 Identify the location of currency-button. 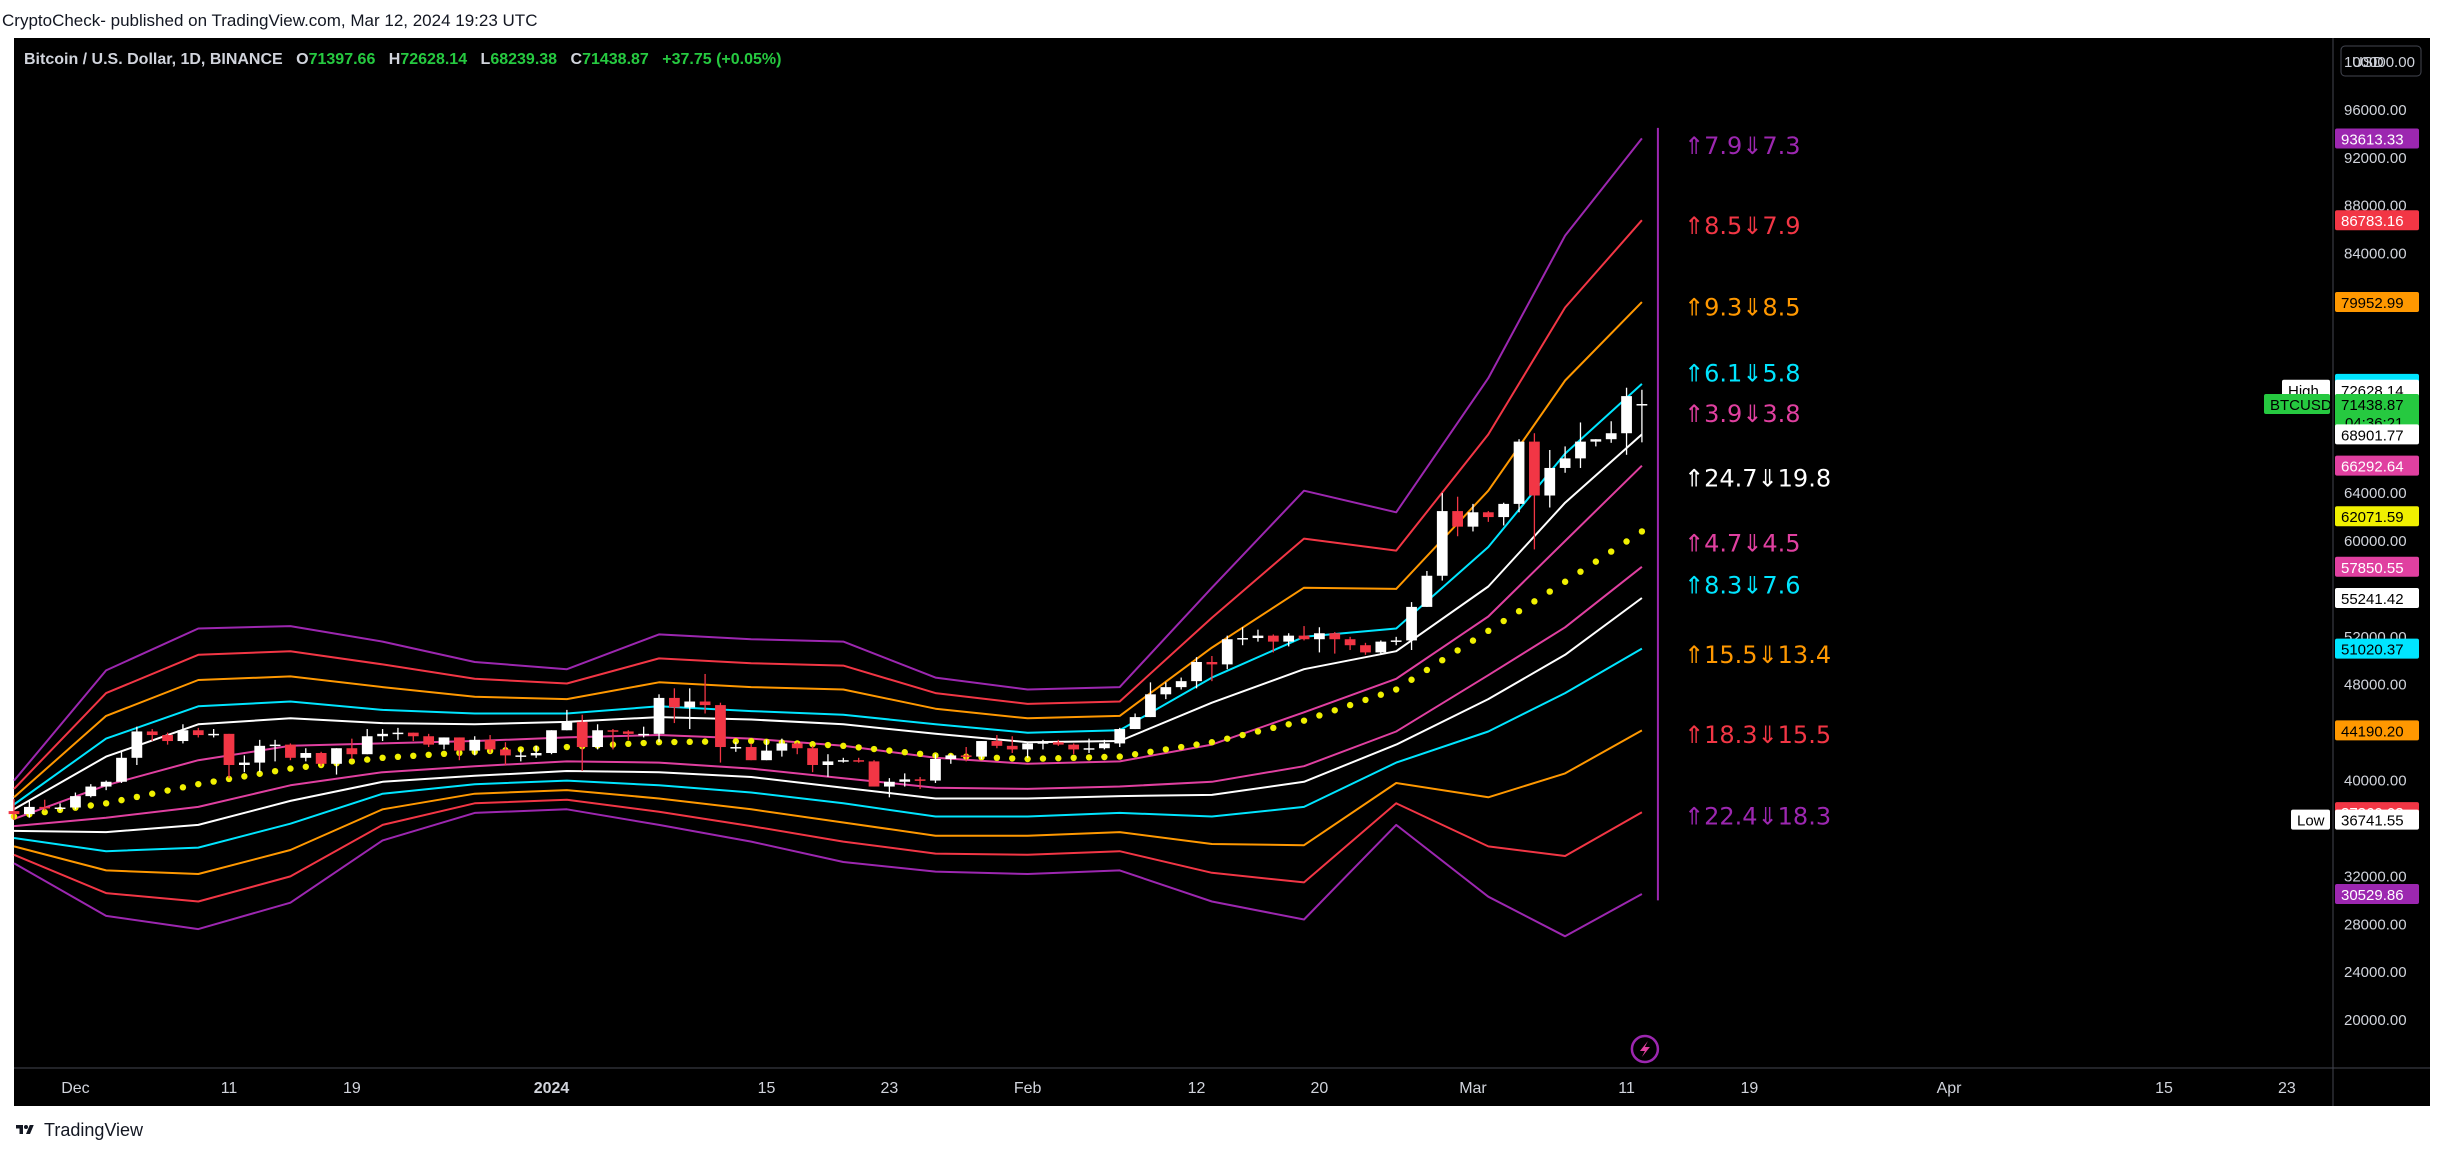
(2381, 61).